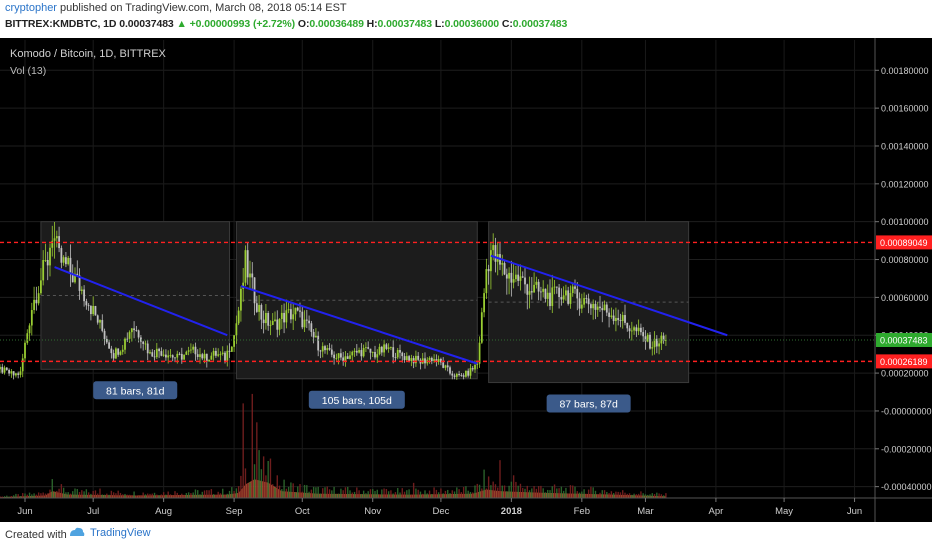 The width and height of the screenshot is (932, 550). I want to click on tradingview-link: TradingView, so click(109, 533).